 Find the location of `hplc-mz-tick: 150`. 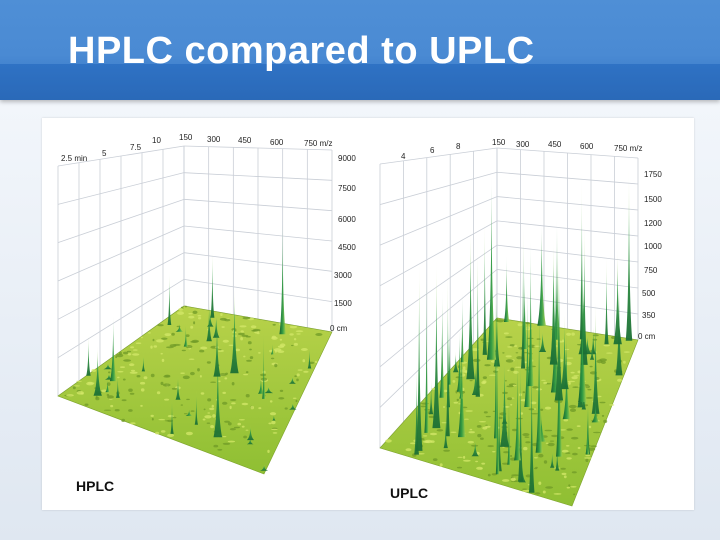

hplc-mz-tick: 150 is located at coordinates (186, 137).